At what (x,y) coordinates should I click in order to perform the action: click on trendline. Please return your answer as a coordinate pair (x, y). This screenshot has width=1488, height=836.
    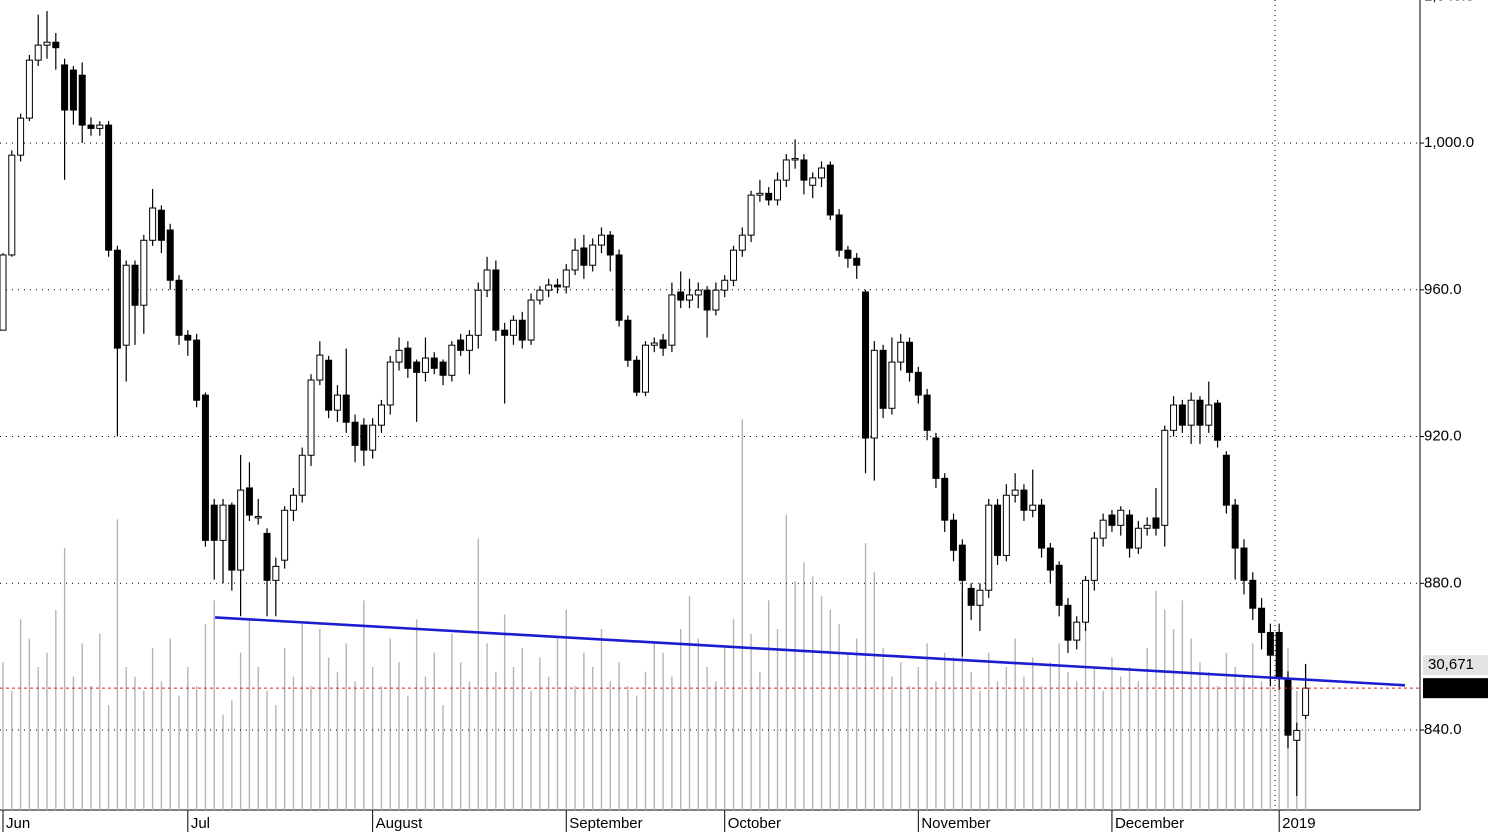
    Looking at the image, I should click on (810, 651).